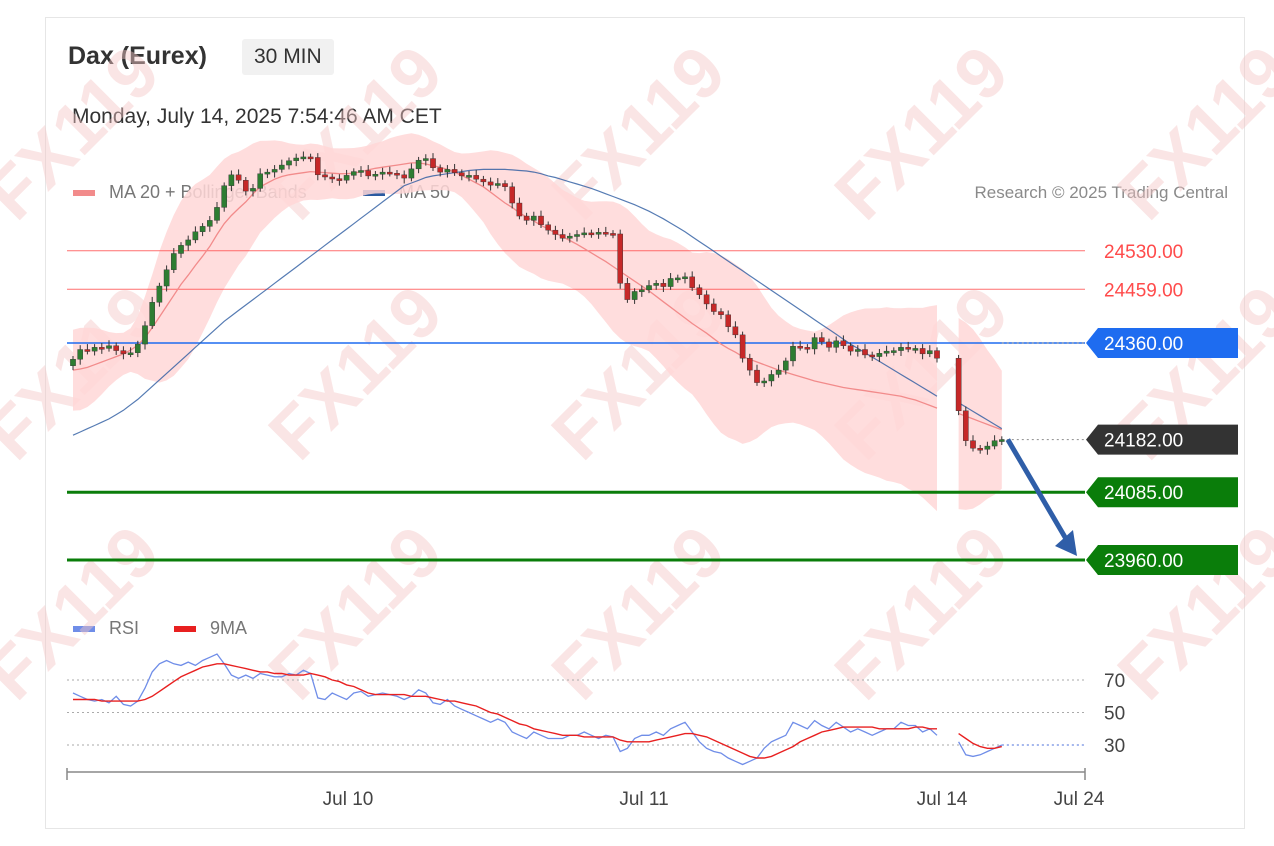 The width and height of the screenshot is (1274, 846). What do you see at coordinates (1162, 343) in the screenshot?
I see `pivot-tag-box` at bounding box center [1162, 343].